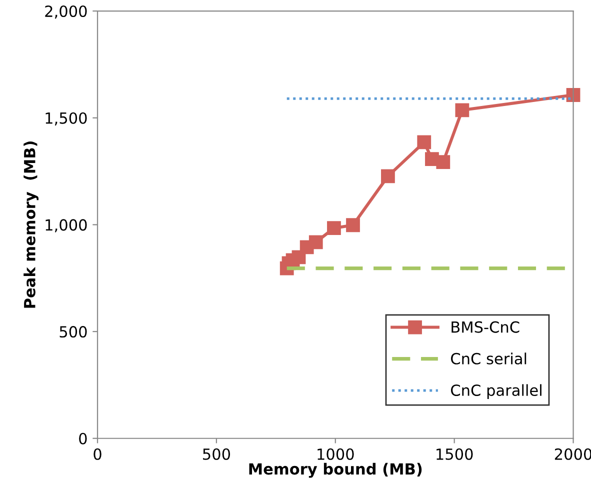  Describe the element at coordinates (98, 454) in the screenshot. I see `x-tick-label: 0` at that location.